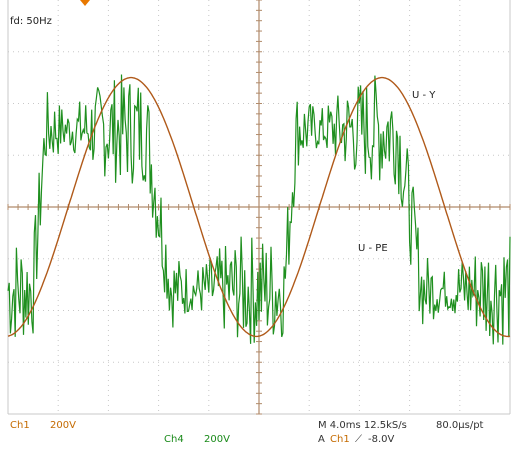 This screenshot has height=450, width=511. I want to click on timebase-readout: M 4.0ms 12.5kS/s, so click(362, 425).